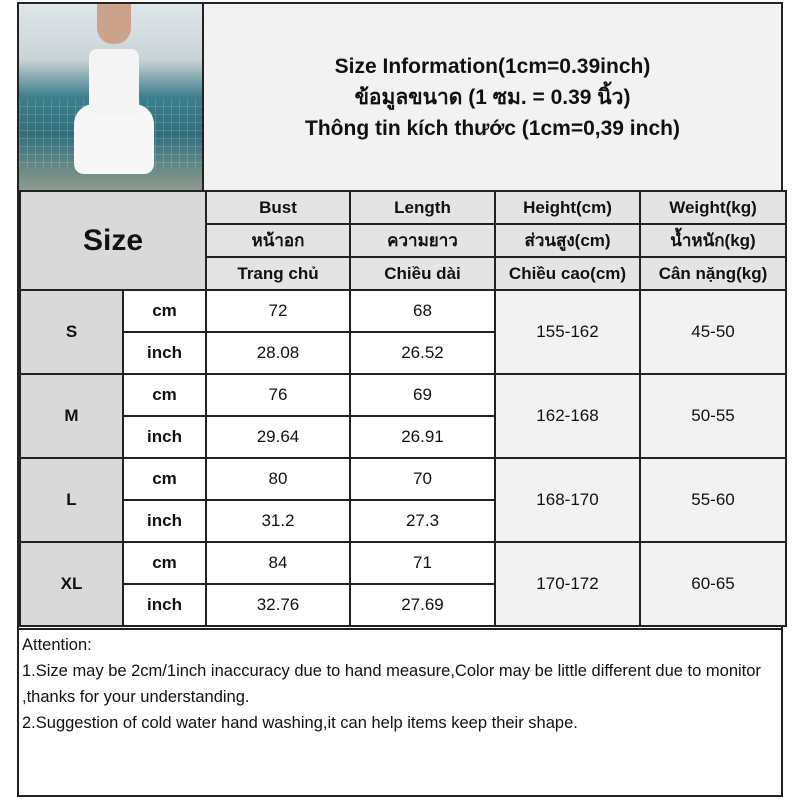 This screenshot has height=800, width=800. Describe the element at coordinates (713, 240) in the screenshot. I see `col-weight-th: น้ำหนัก(kg)` at that location.